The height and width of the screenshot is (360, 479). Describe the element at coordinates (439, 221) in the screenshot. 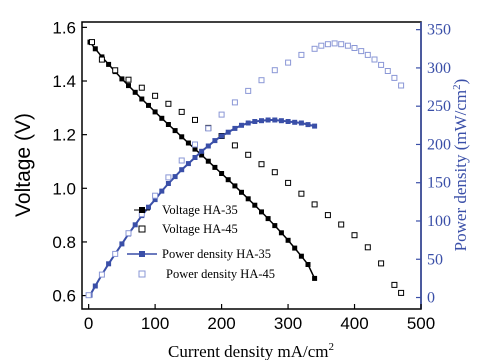

I see `y-right-tick-label: 100` at that location.